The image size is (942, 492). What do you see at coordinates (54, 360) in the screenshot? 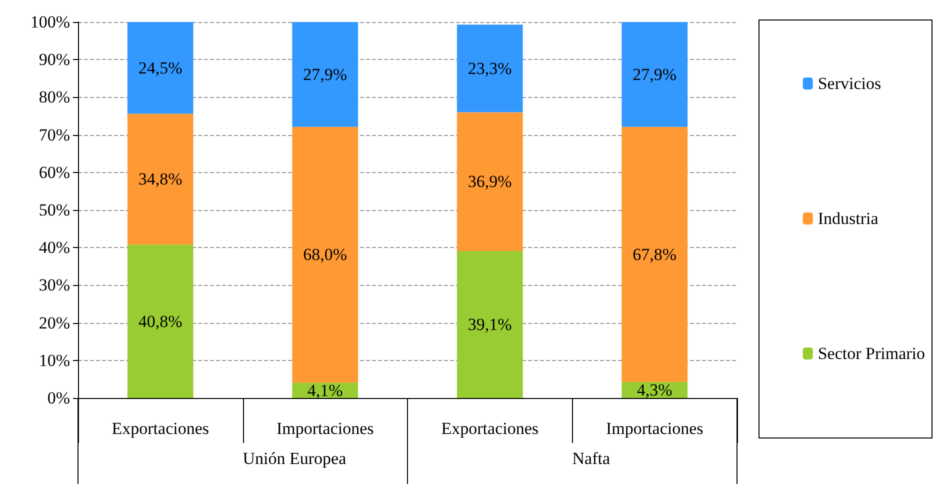
I see `y-tick-label: 10%` at bounding box center [54, 360].